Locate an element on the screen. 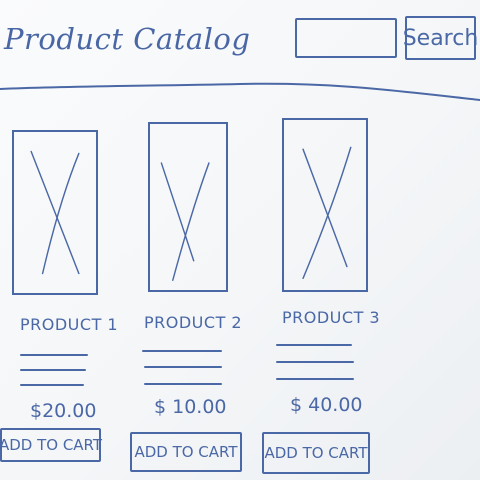 This screenshot has height=480, width=480. search-input is located at coordinates (346, 38).